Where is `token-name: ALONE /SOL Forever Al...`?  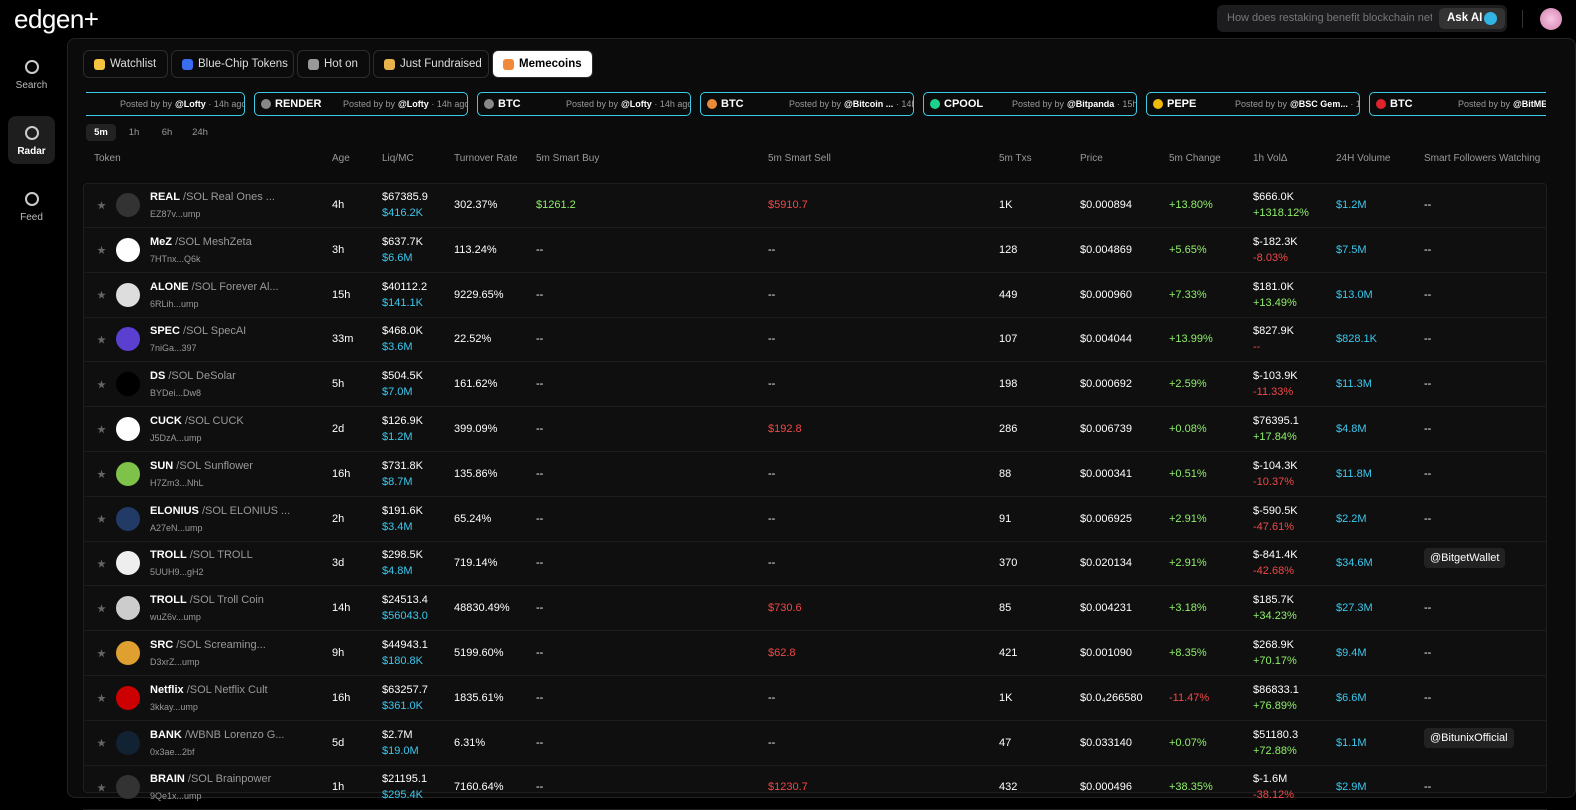 token-name: ALONE /SOL Forever Al... is located at coordinates (214, 287).